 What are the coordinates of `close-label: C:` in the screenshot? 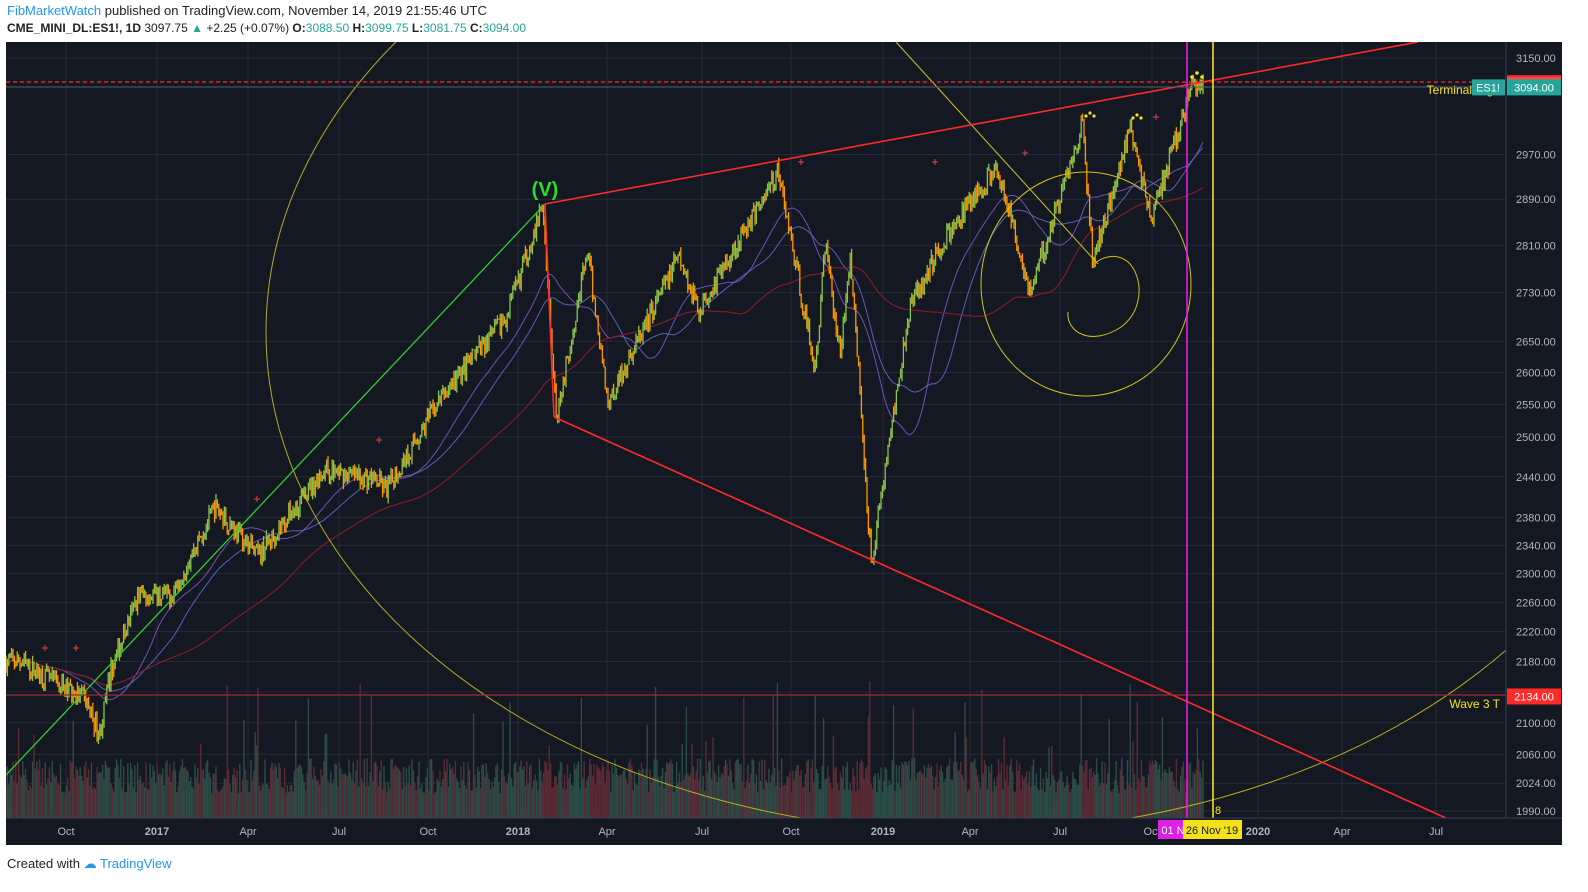 It's located at (476, 28).